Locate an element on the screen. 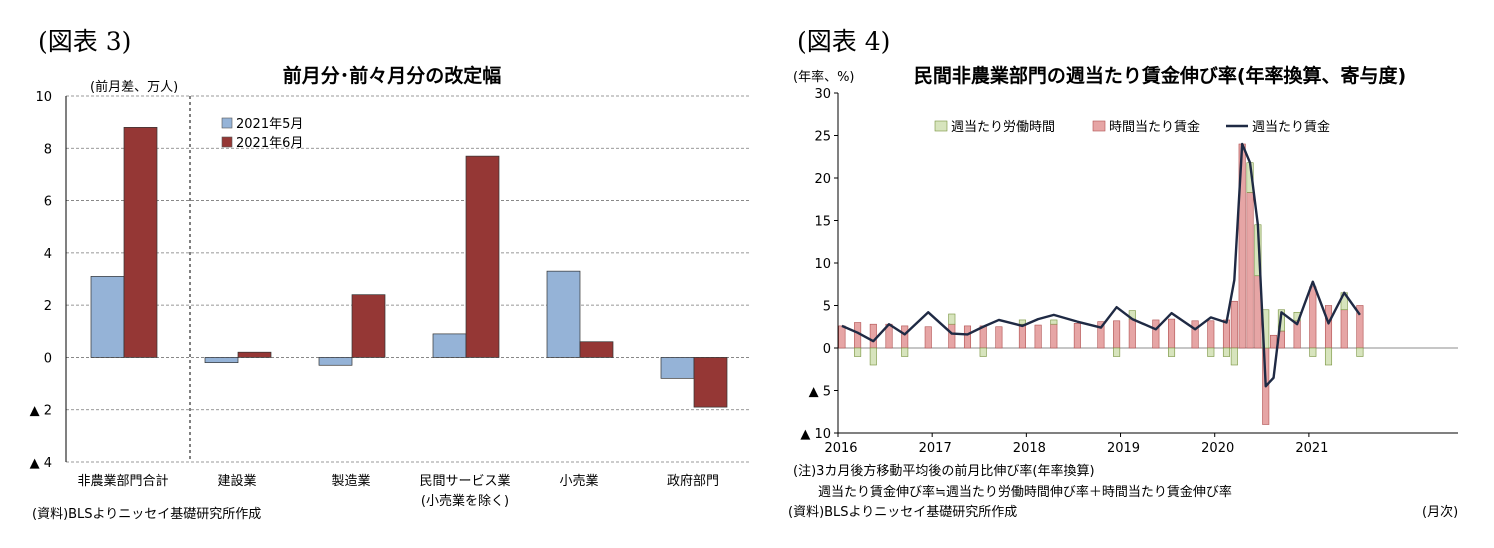 Image resolution: width=1494 pixels, height=548 pixels. chart2-xtick-label: 2019 is located at coordinates (1123, 448).